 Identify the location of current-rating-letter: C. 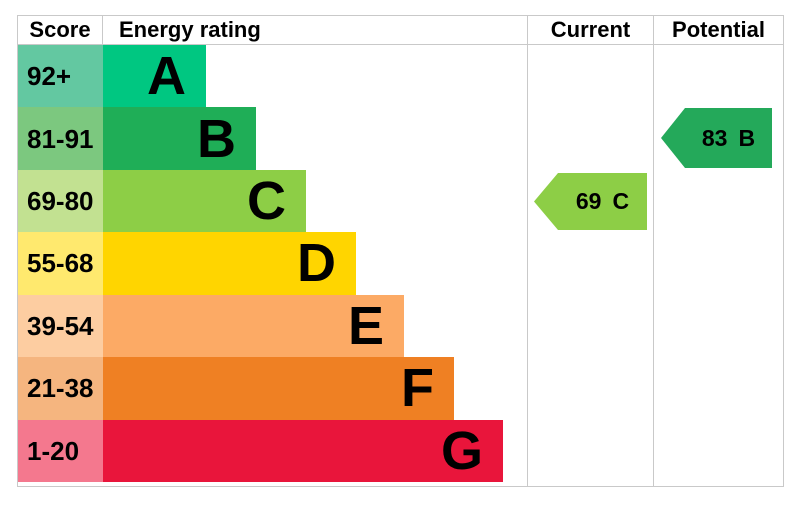
(621, 201).